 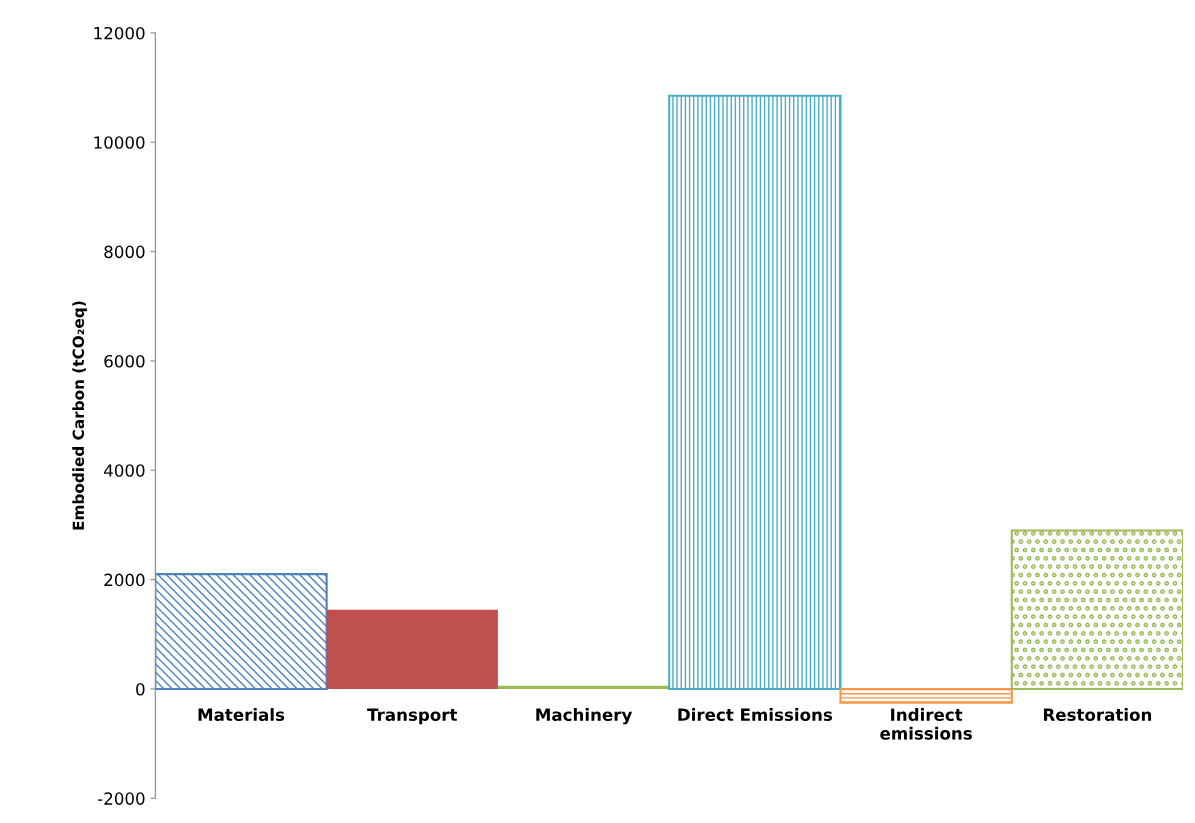 I want to click on x-tick-label: Materials, so click(x=241, y=714).